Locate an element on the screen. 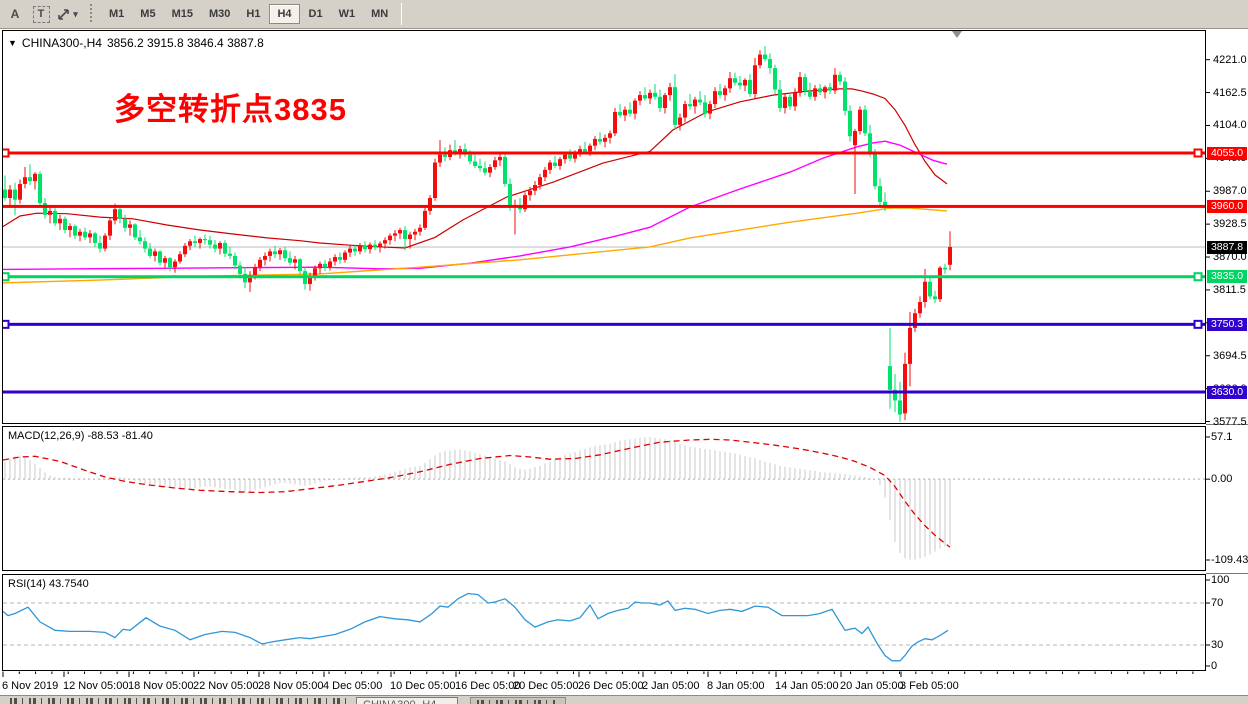  cursor-tool-button: A is located at coordinates (15, 14).